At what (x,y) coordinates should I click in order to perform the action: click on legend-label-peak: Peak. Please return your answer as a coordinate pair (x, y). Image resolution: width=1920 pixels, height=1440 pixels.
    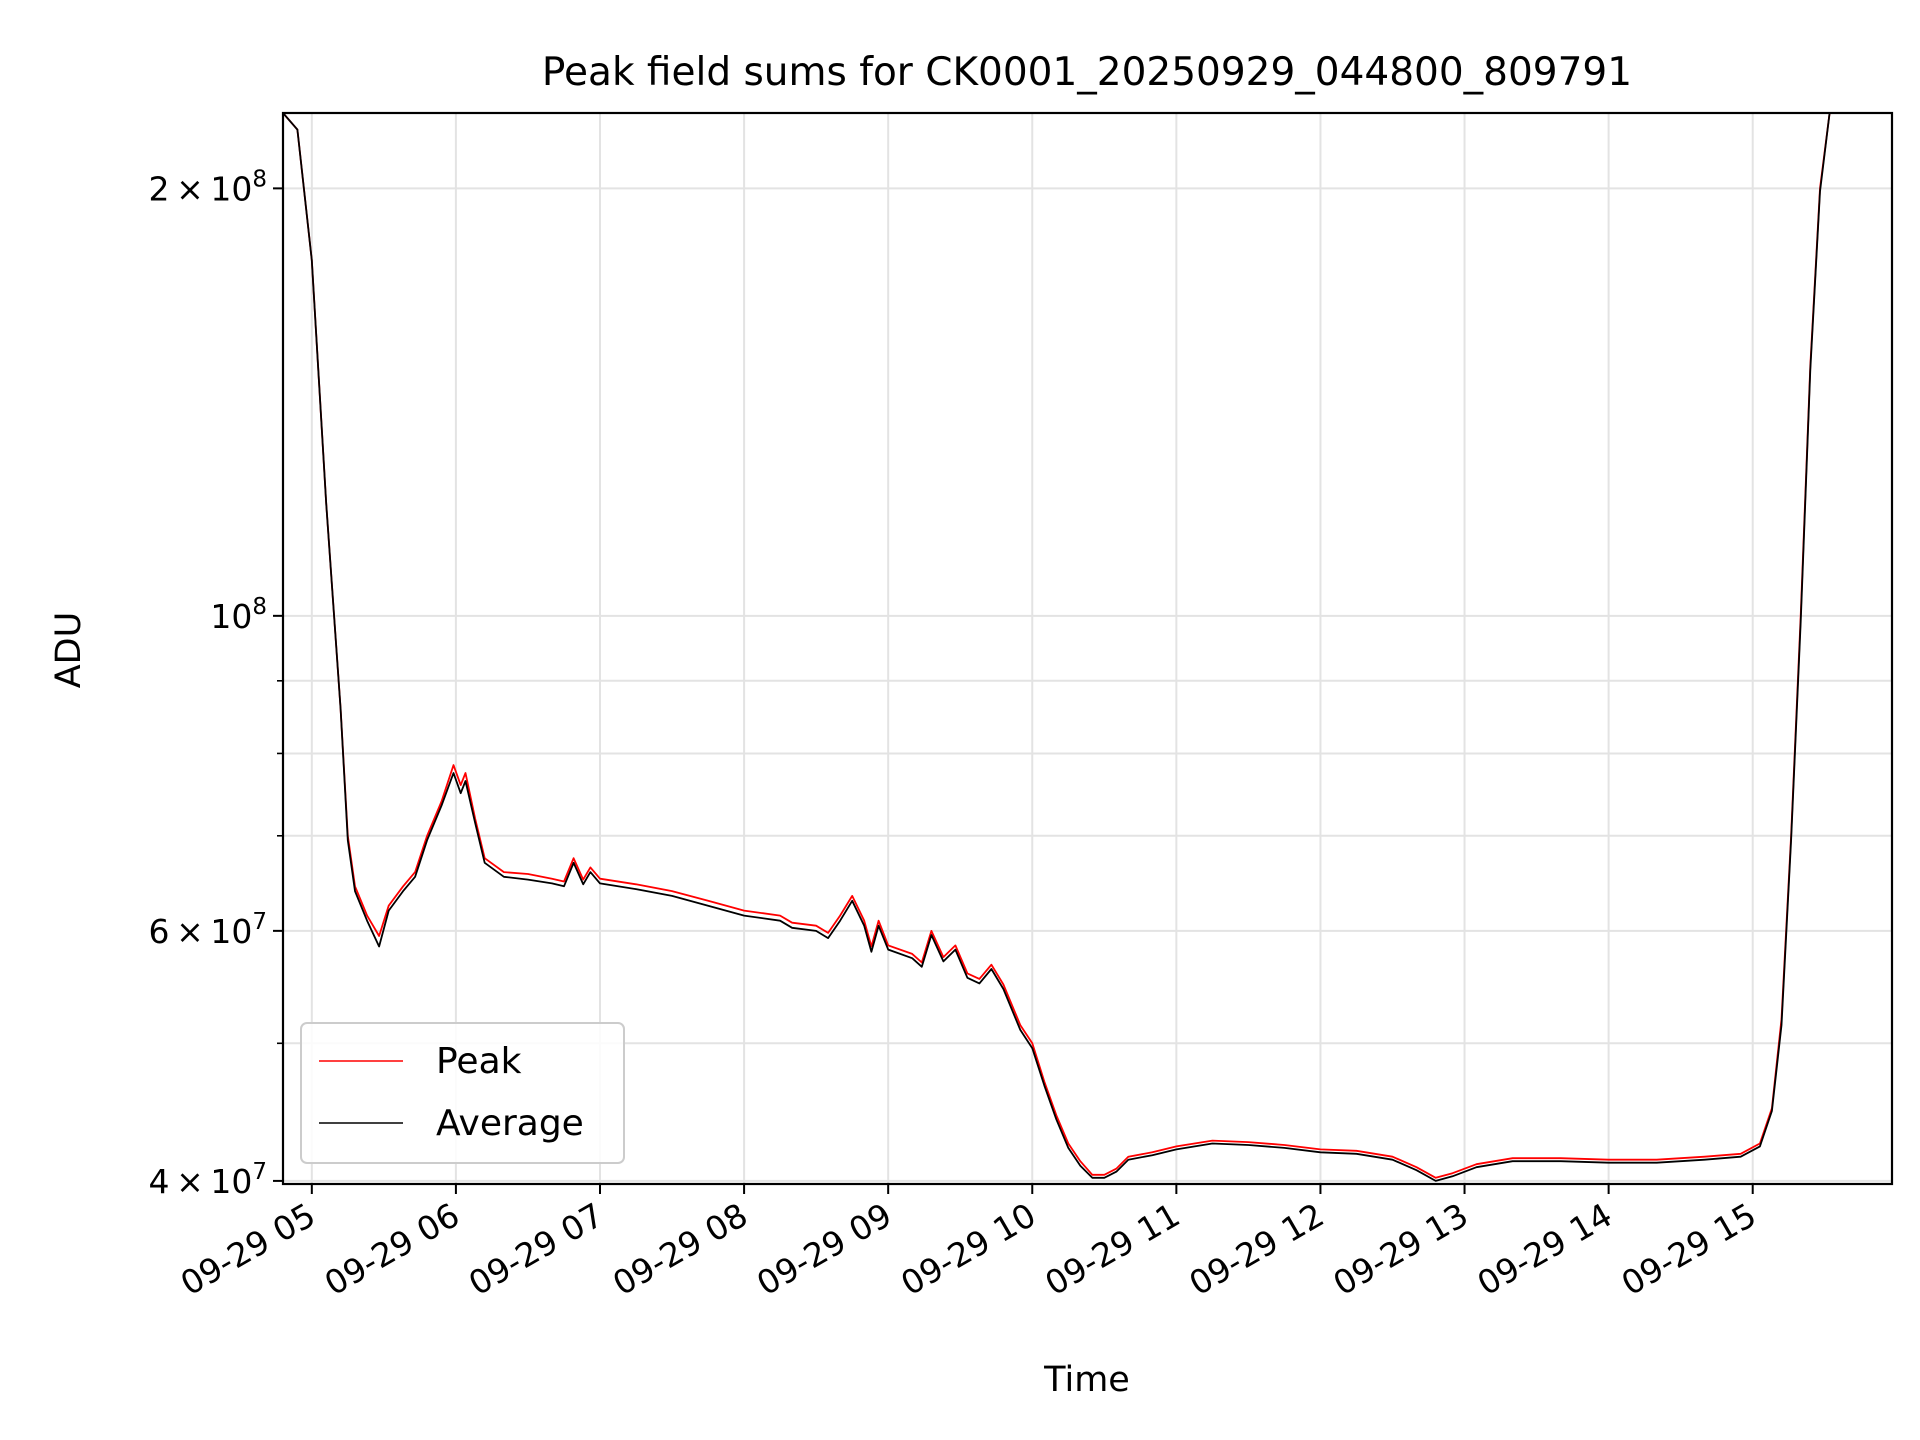
    Looking at the image, I should click on (479, 1061).